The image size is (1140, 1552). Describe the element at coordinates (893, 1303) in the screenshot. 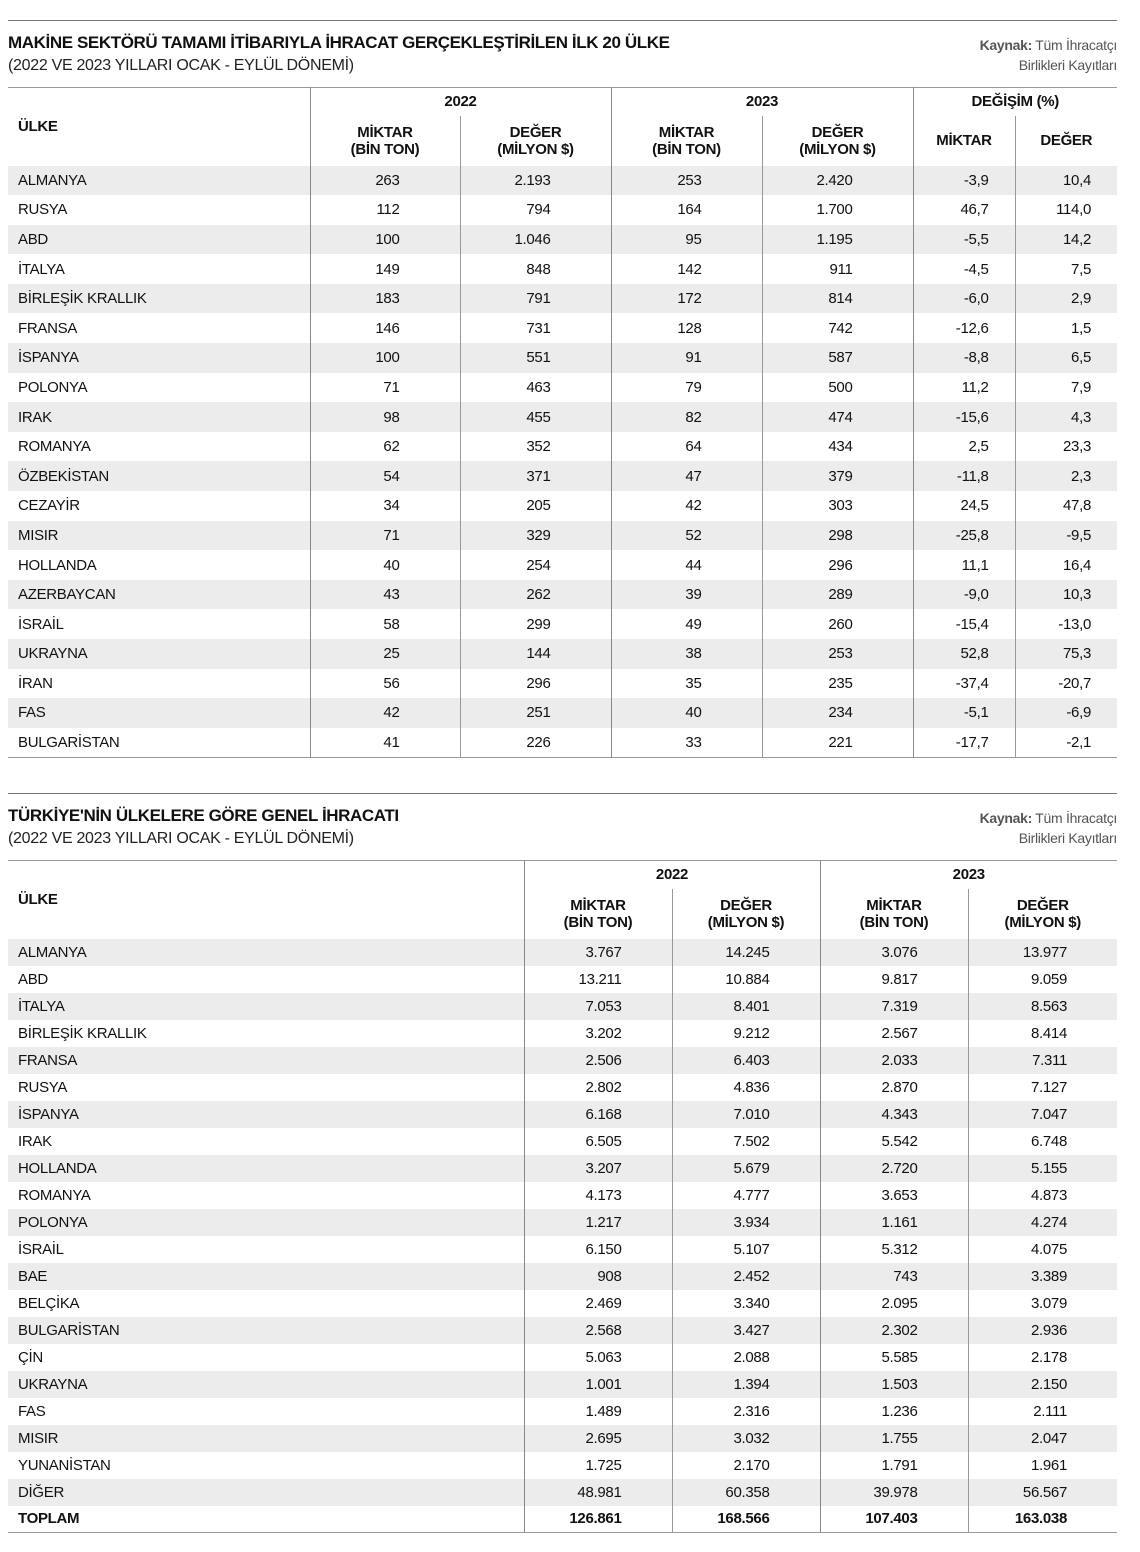

I see `value-cell: 2.095` at that location.